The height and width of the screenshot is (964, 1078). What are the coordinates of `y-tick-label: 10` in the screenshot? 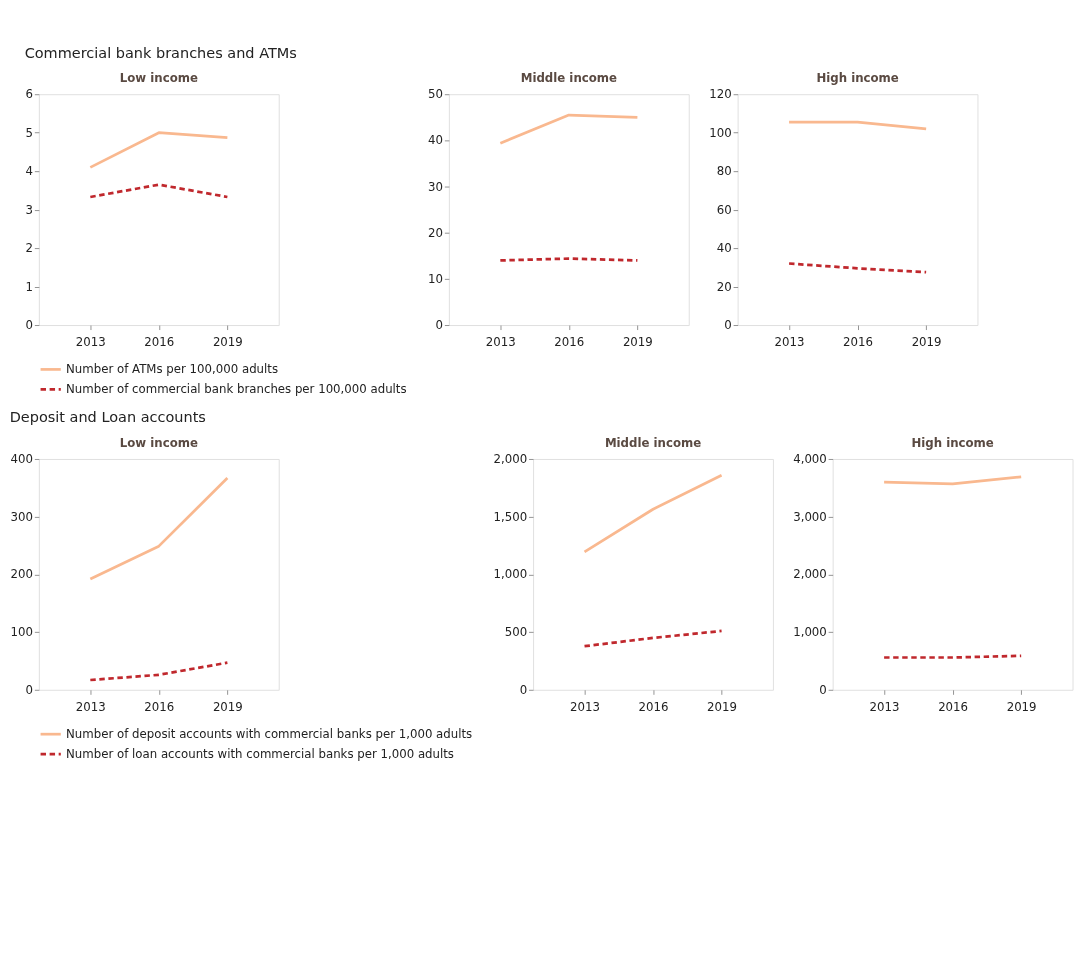 It's located at (436, 278).